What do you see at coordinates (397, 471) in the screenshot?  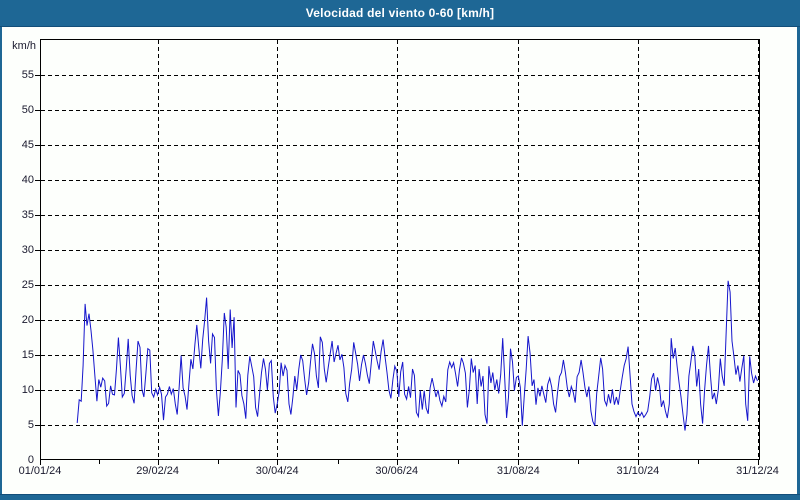 I see `x-tick-label: 30/06/24` at bounding box center [397, 471].